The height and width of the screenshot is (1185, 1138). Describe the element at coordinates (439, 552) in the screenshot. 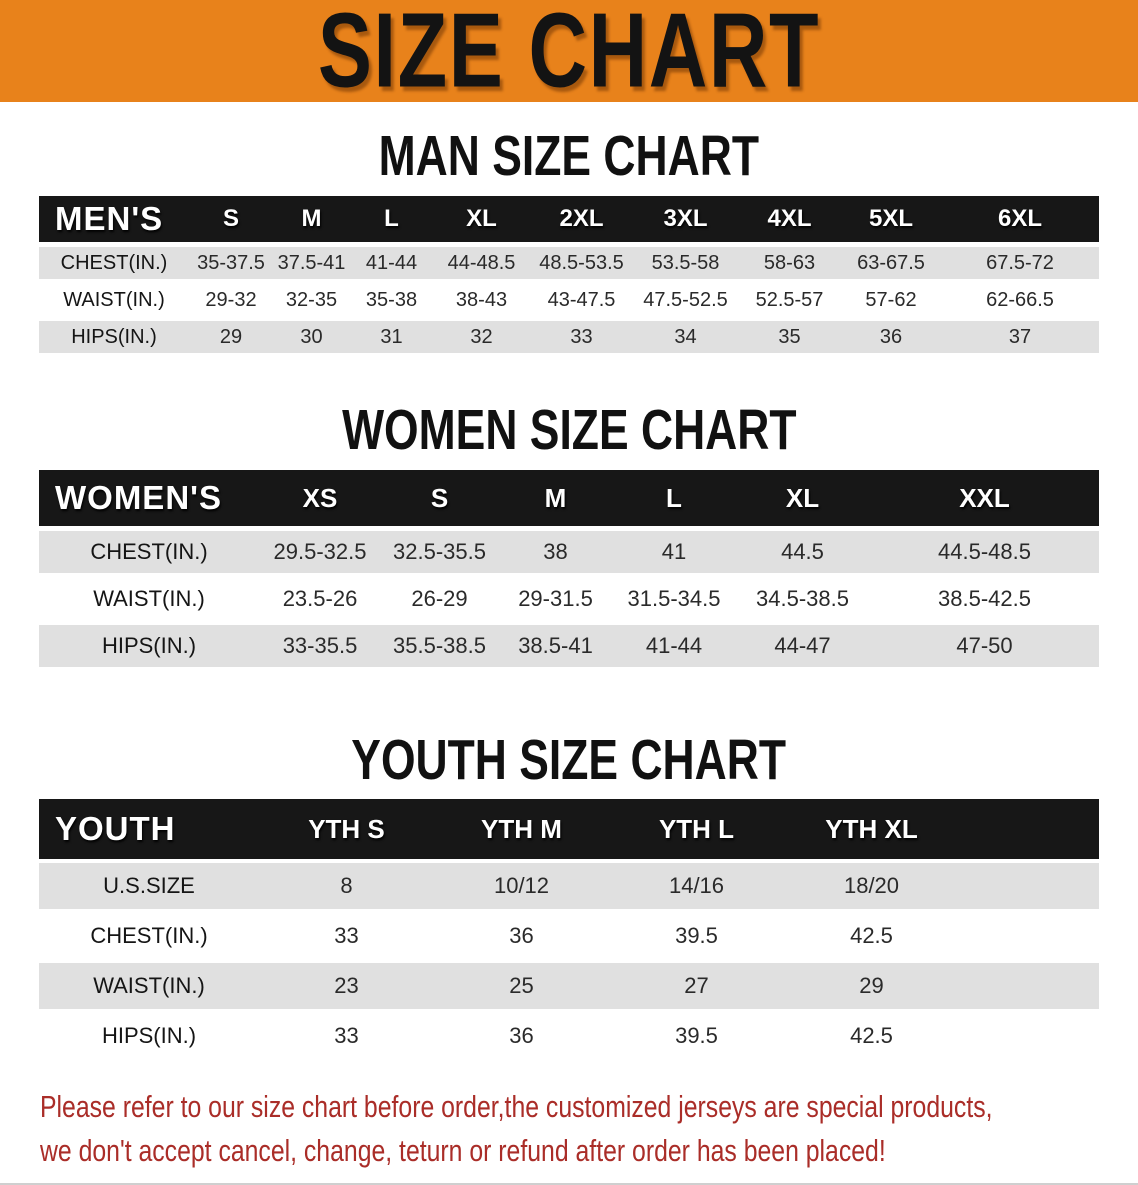

I see `size-value-cell: 32.5-35.5` at that location.